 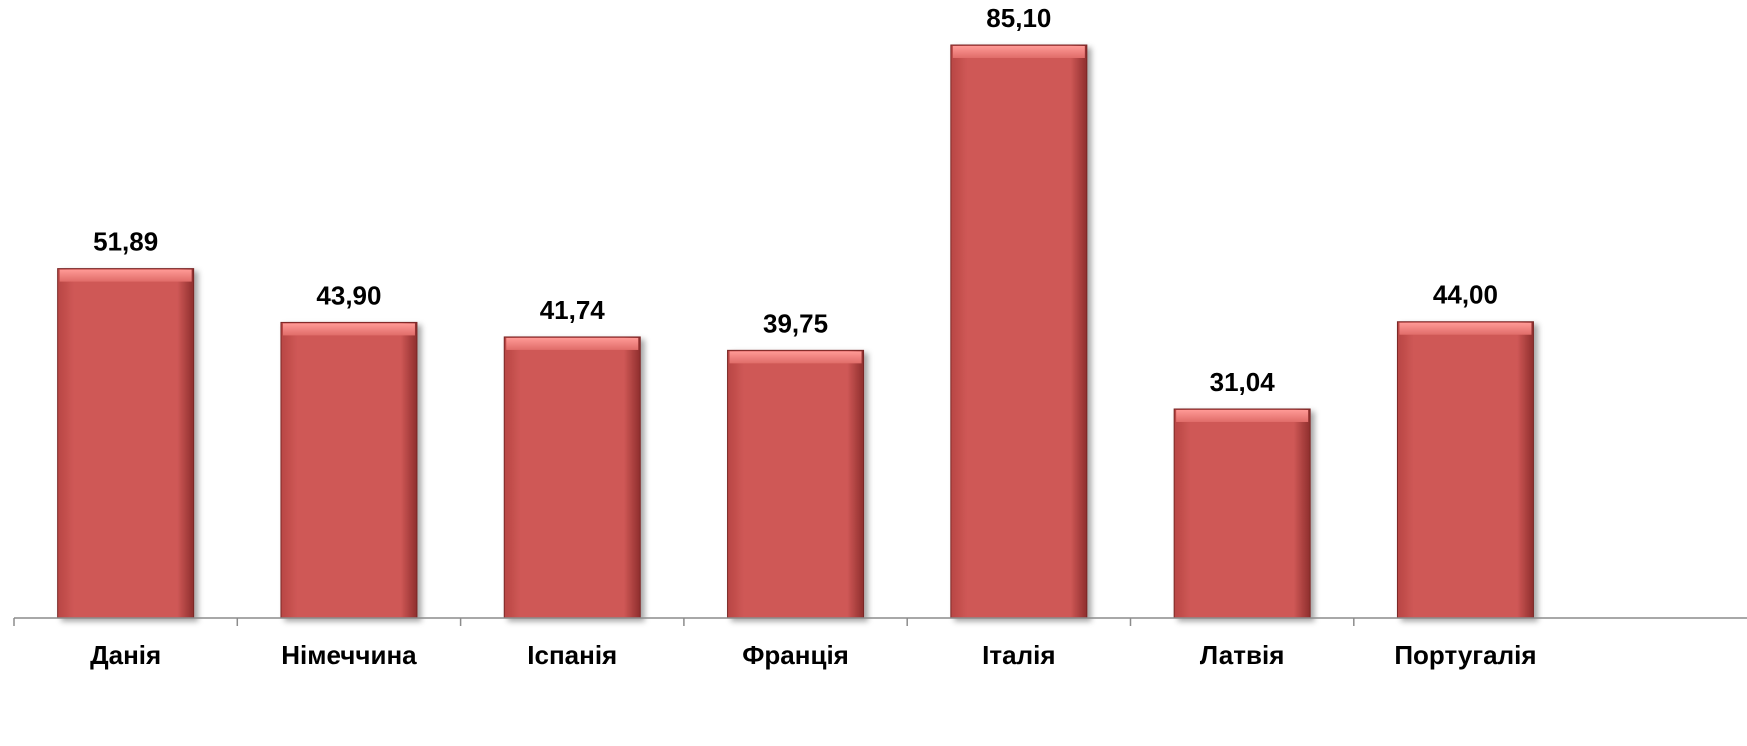 I want to click on data-label: 51,89, so click(x=125, y=242).